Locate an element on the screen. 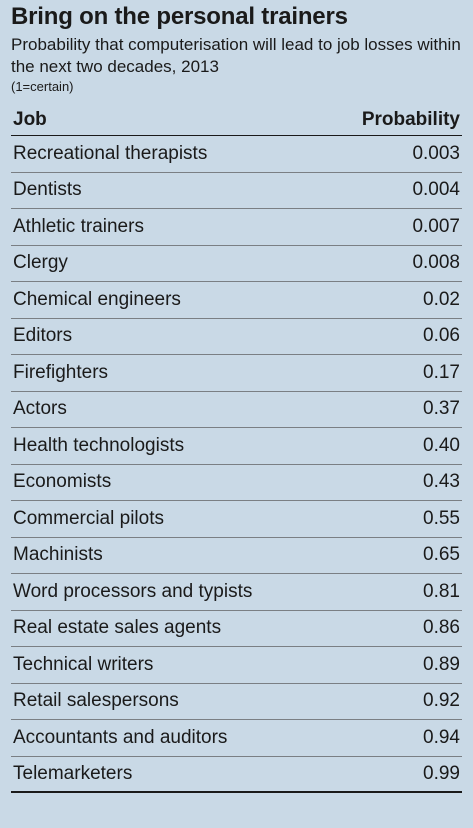 Image resolution: width=473 pixels, height=828 pixels. job-cell: Commercial pilots is located at coordinates (88, 518).